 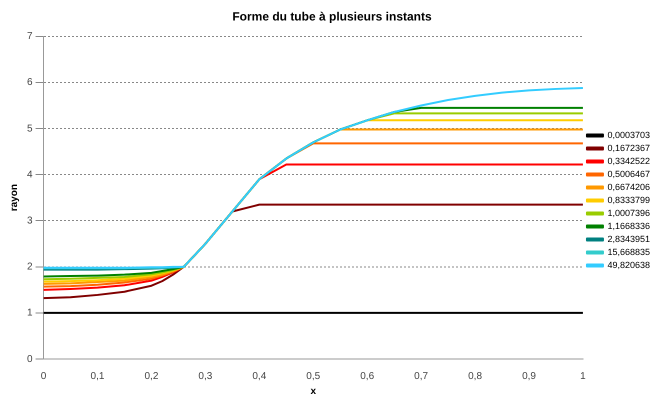 I want to click on legend-label: 0,0003703, so click(x=628, y=135).